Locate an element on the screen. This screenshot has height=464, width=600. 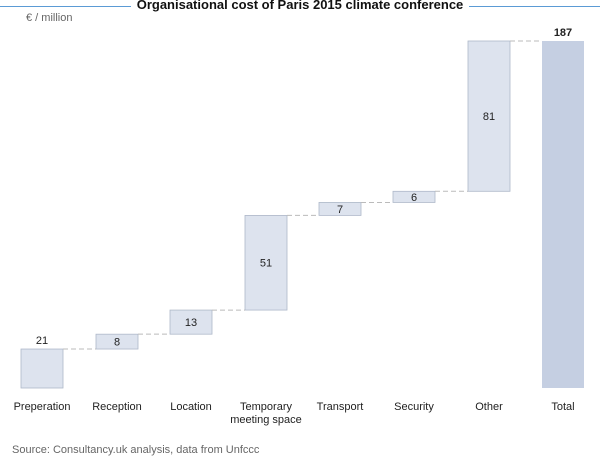
value-label-1: 8 is located at coordinates (117, 343).